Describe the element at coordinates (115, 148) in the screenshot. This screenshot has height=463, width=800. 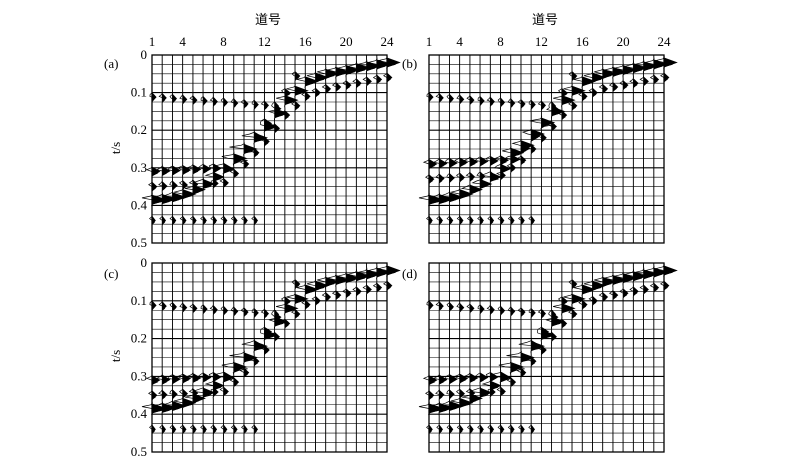
I see `y-axis-title: t/s` at that location.